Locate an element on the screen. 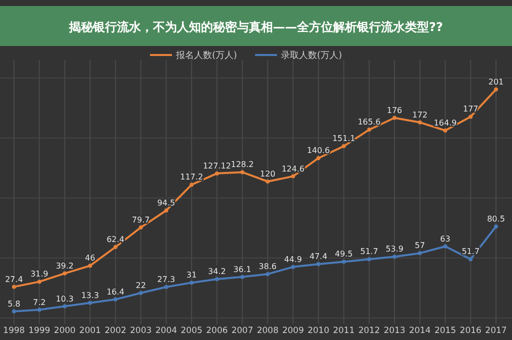  data-label: 51.7 is located at coordinates (369, 251).